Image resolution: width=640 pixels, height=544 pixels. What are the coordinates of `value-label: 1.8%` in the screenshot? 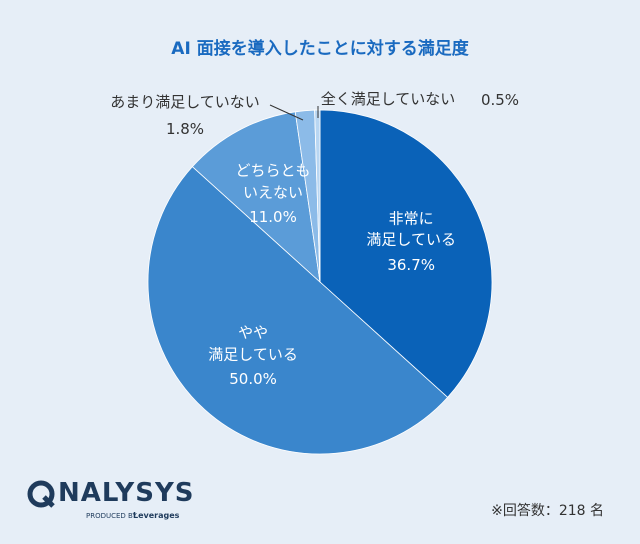 It's located at (185, 129).